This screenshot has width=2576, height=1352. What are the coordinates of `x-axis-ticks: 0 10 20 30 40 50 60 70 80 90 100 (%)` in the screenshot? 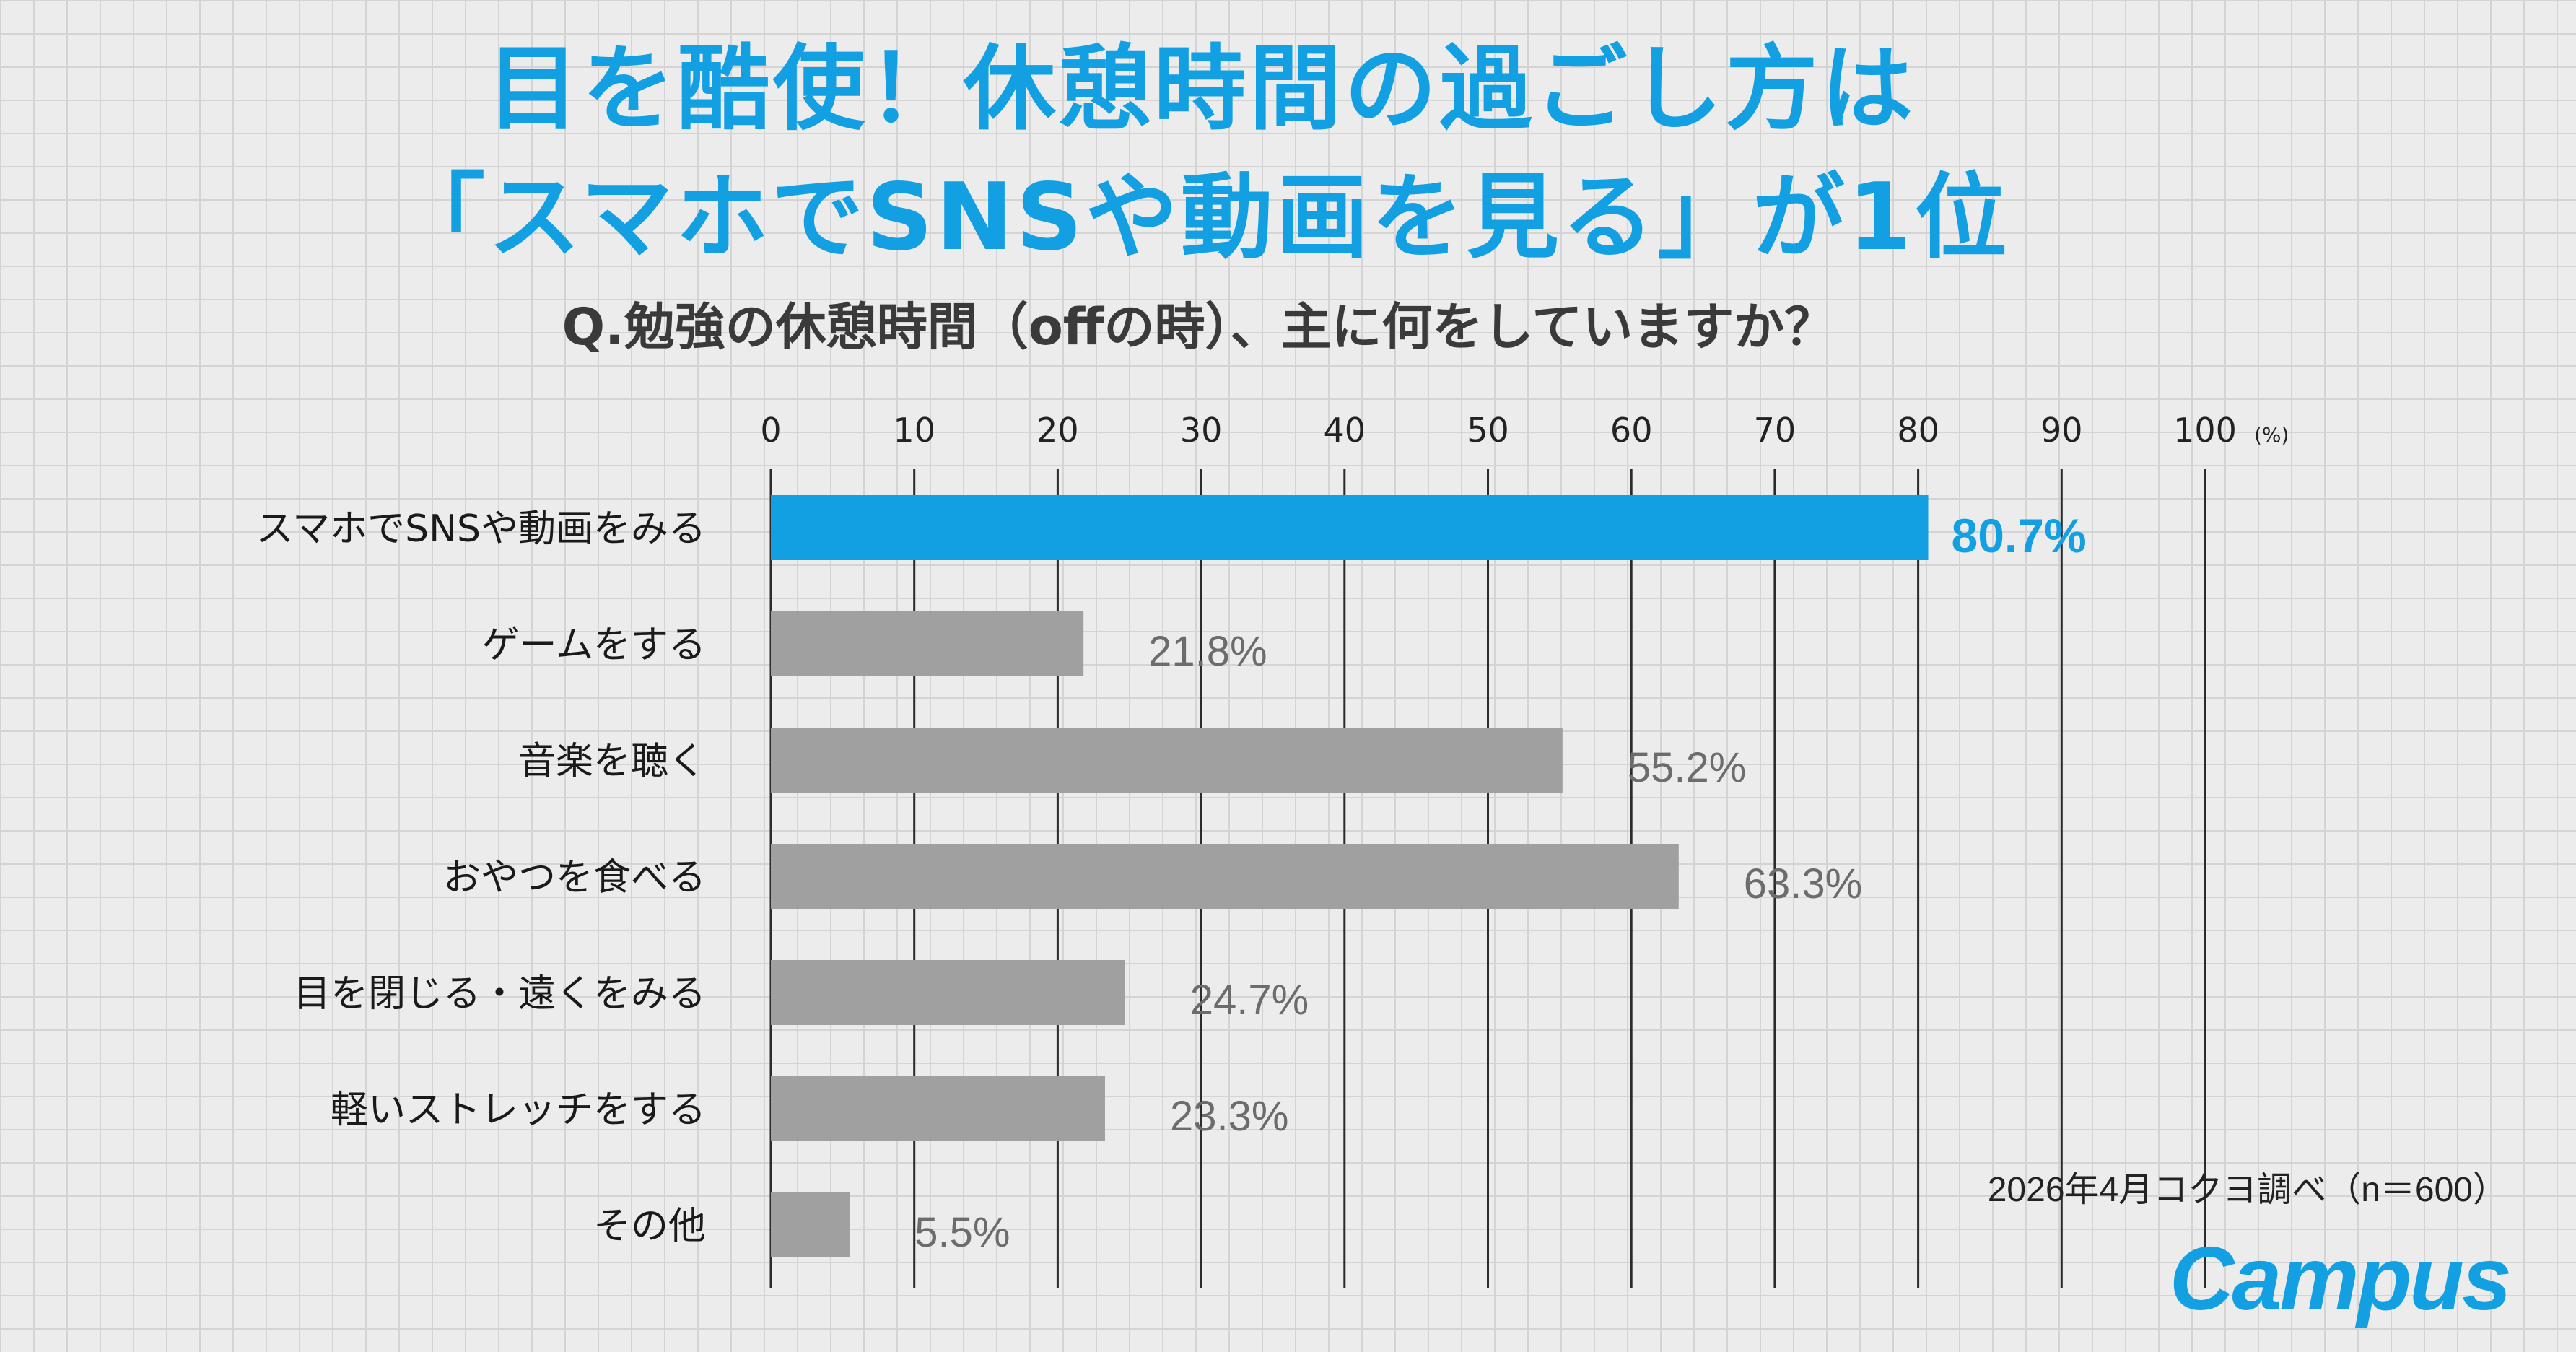 It's located at (1524, 430).